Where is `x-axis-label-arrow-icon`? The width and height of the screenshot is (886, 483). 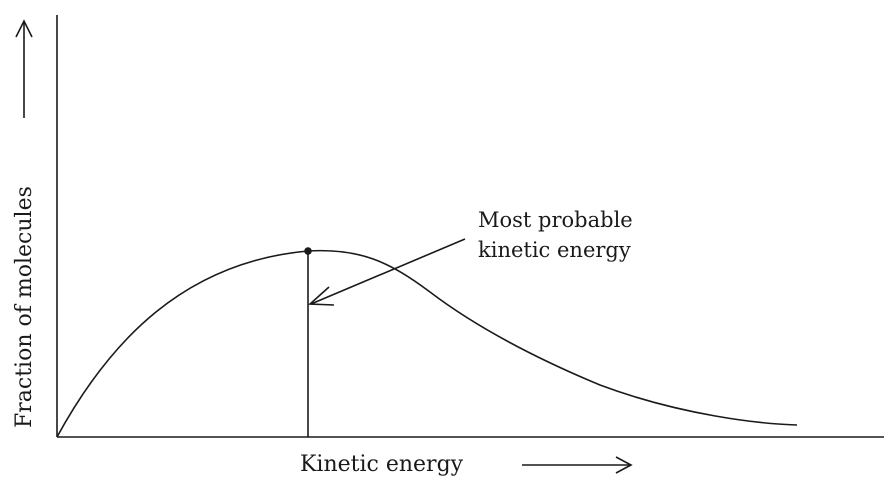
x-axis-label-arrow-icon is located at coordinates (577, 465).